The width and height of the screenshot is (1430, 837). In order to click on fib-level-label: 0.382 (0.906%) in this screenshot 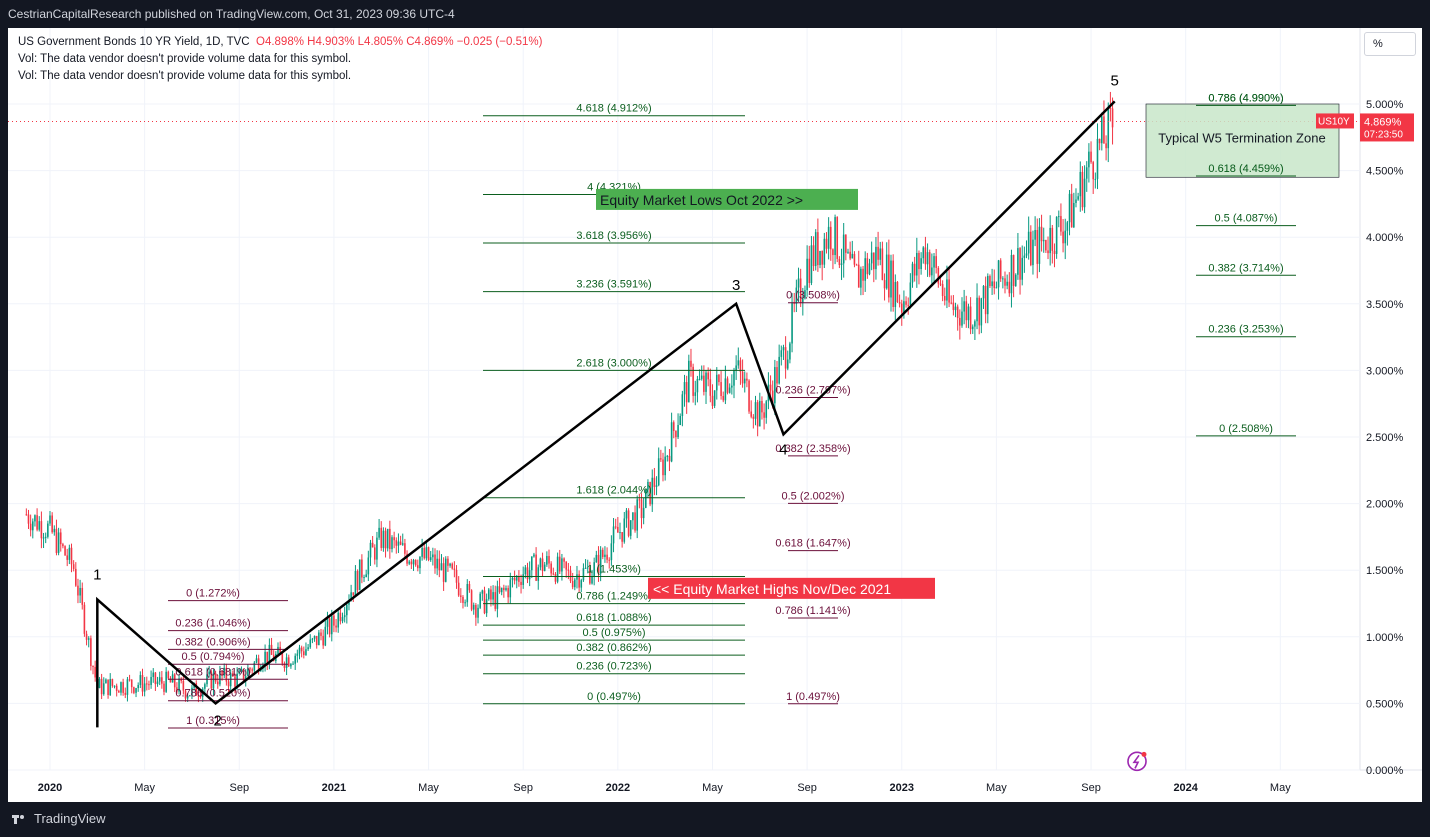, I will do `click(212, 642)`.